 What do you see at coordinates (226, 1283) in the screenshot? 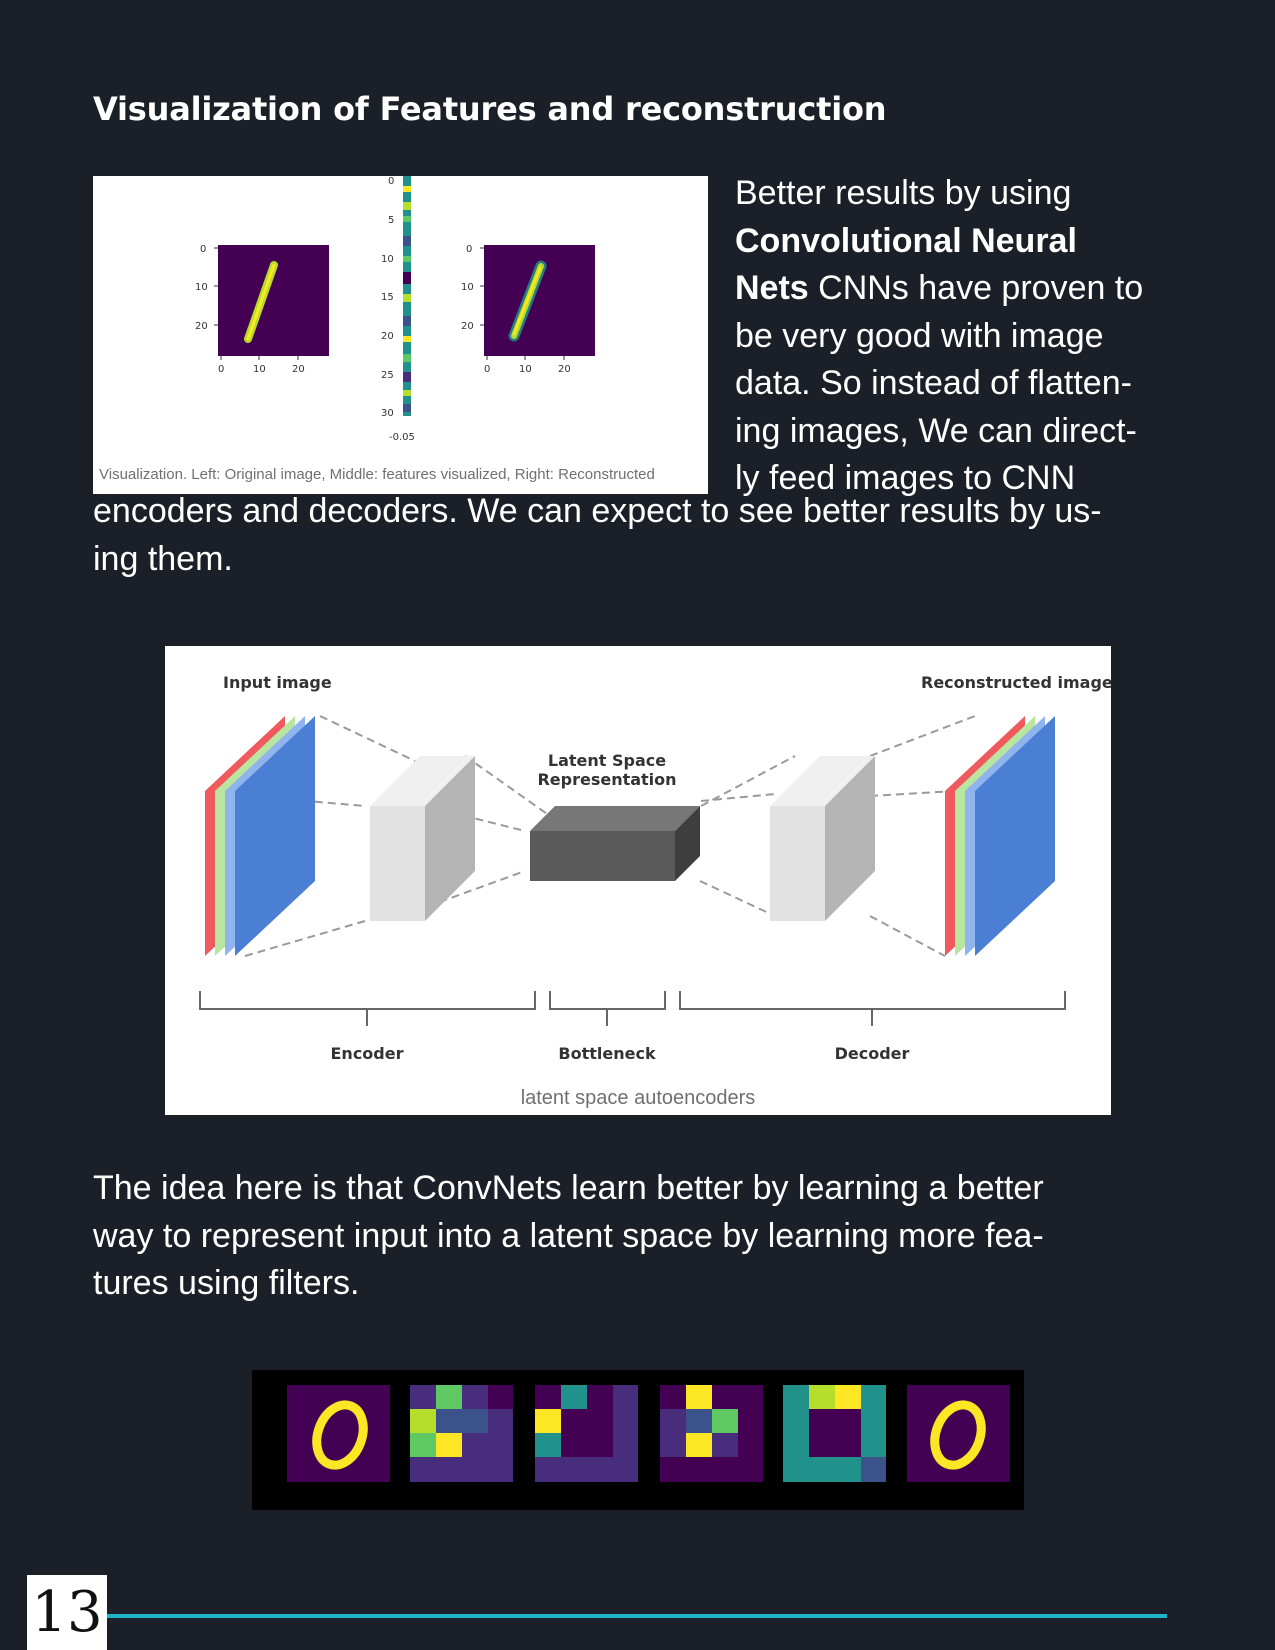
I see `p2-line-3: tures using filters.` at bounding box center [226, 1283].